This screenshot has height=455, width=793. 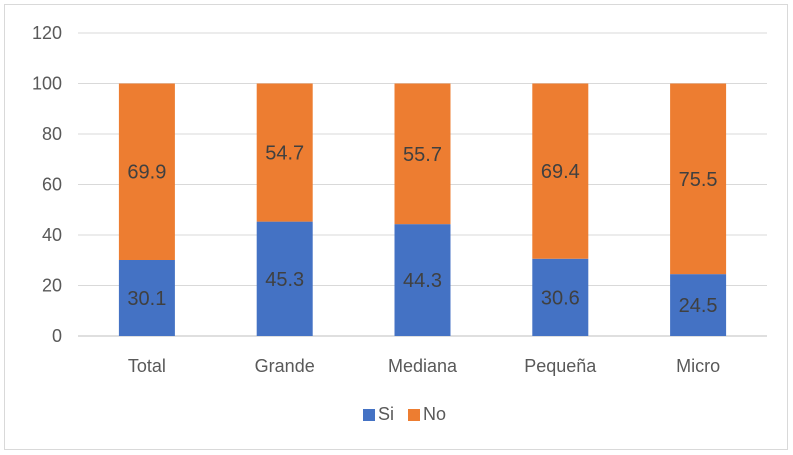 What do you see at coordinates (147, 366) in the screenshot?
I see `x-tick-label: Total` at bounding box center [147, 366].